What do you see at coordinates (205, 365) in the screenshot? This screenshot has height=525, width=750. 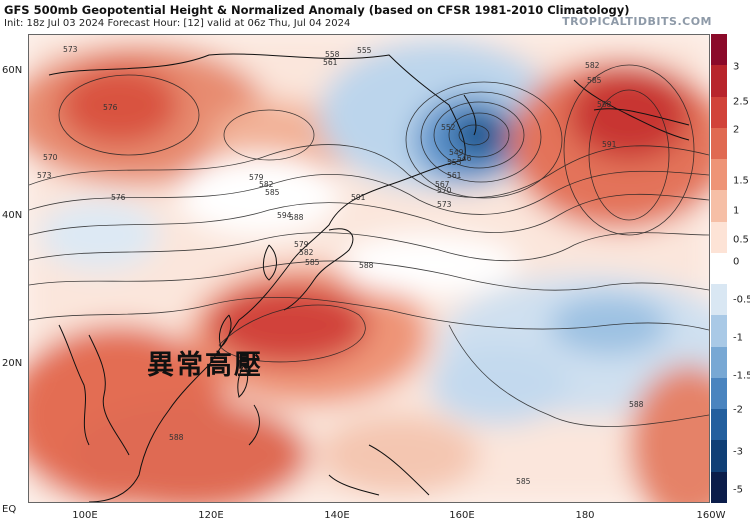 I see `high-pressure-annotation: 異常高壓` at bounding box center [205, 365].